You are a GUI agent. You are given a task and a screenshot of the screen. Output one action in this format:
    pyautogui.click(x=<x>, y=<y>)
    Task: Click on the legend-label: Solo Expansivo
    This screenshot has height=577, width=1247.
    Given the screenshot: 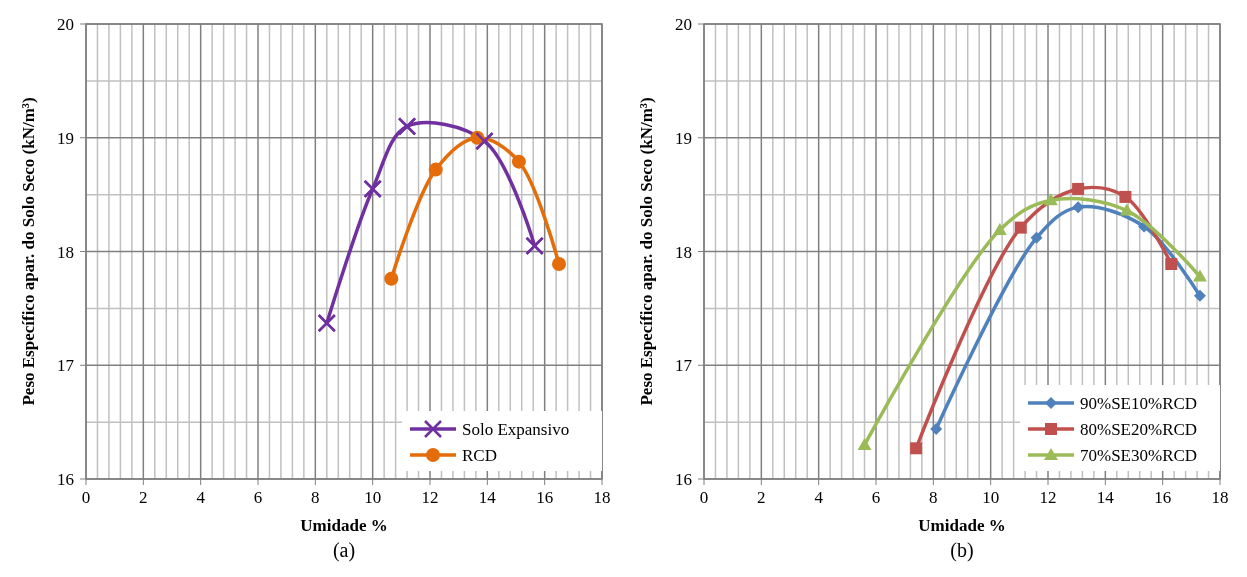 What is the action you would take?
    pyautogui.click(x=516, y=429)
    